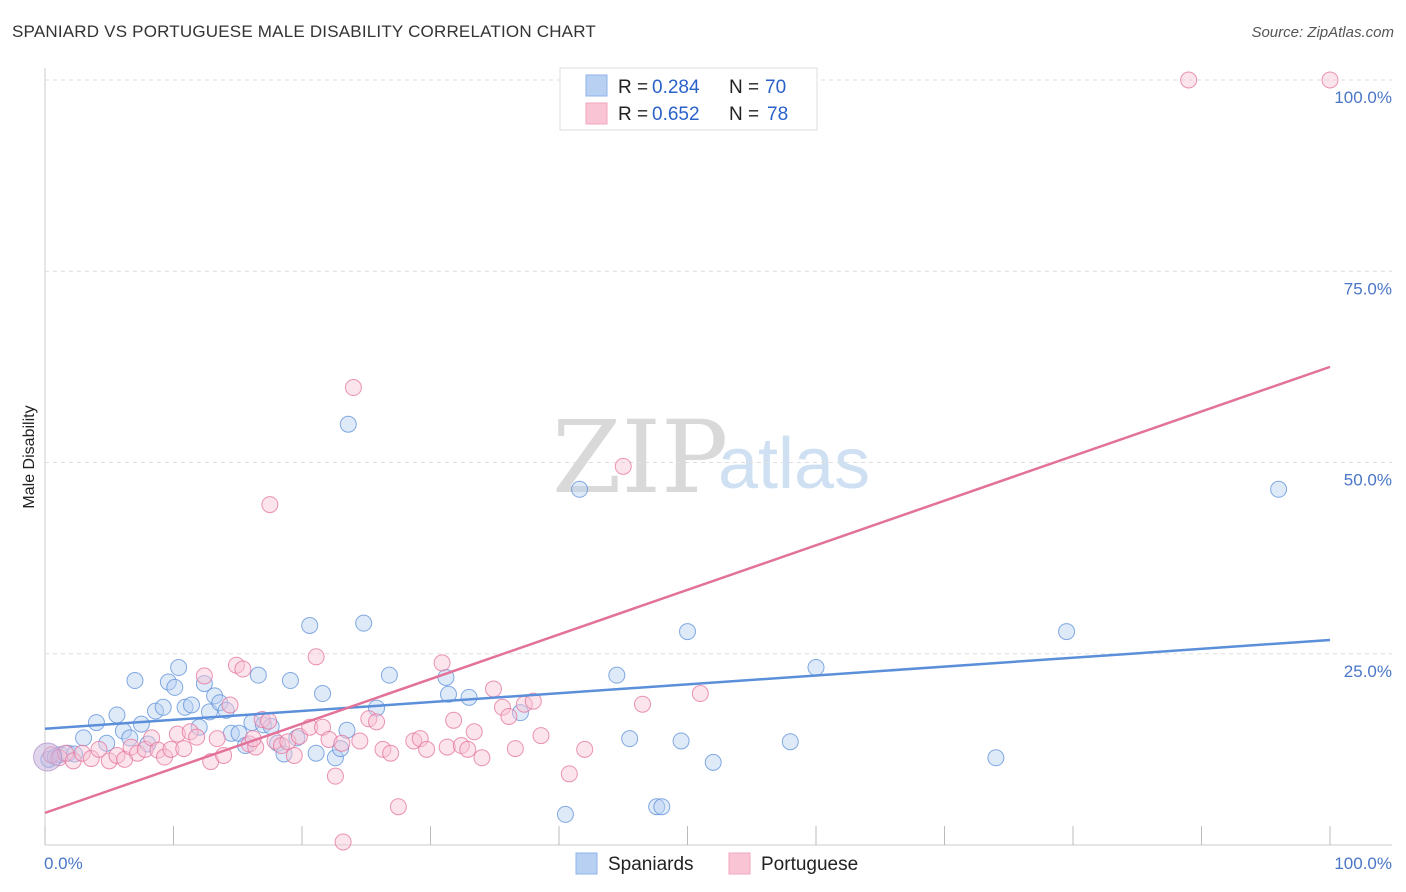 This screenshot has height=892, width=1406. I want to click on legend-n-label-spaniards: N =, so click(744, 87).